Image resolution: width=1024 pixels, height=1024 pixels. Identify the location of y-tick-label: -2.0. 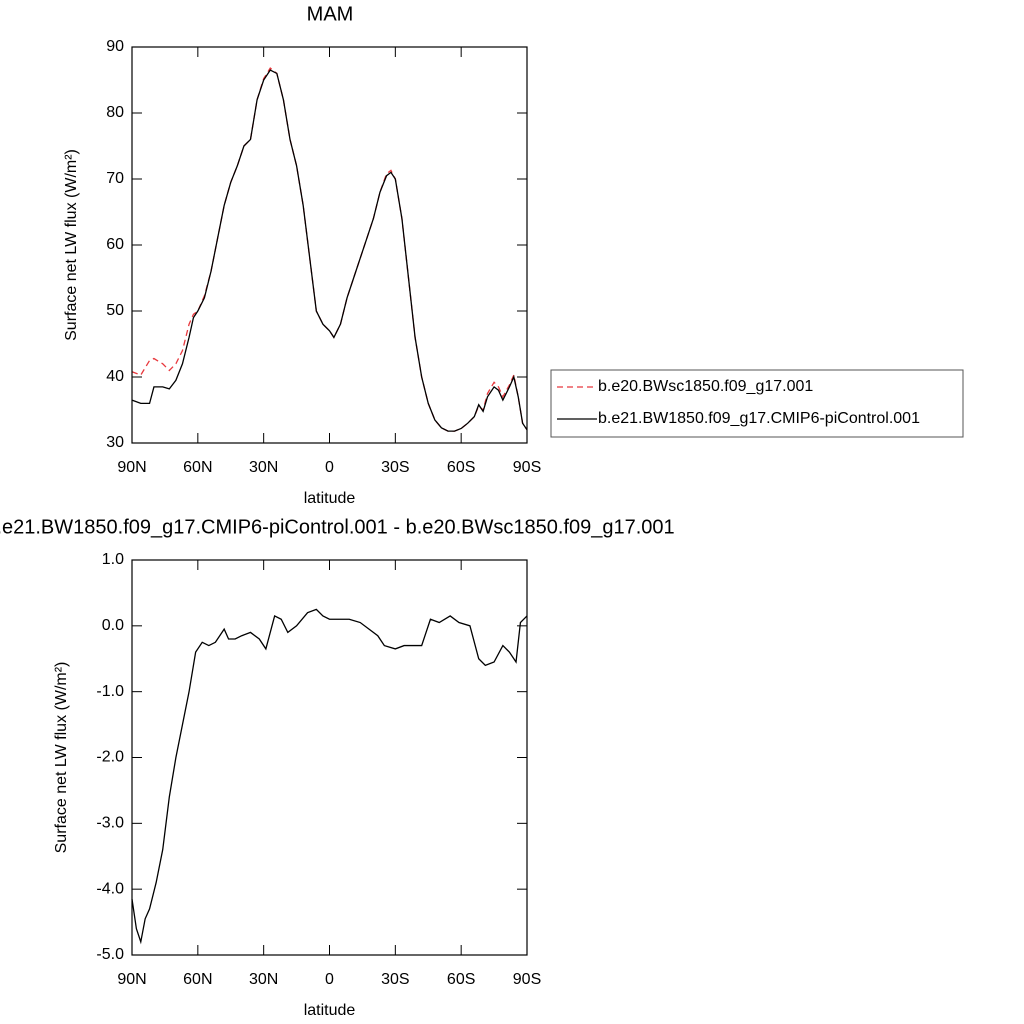
(110, 757).